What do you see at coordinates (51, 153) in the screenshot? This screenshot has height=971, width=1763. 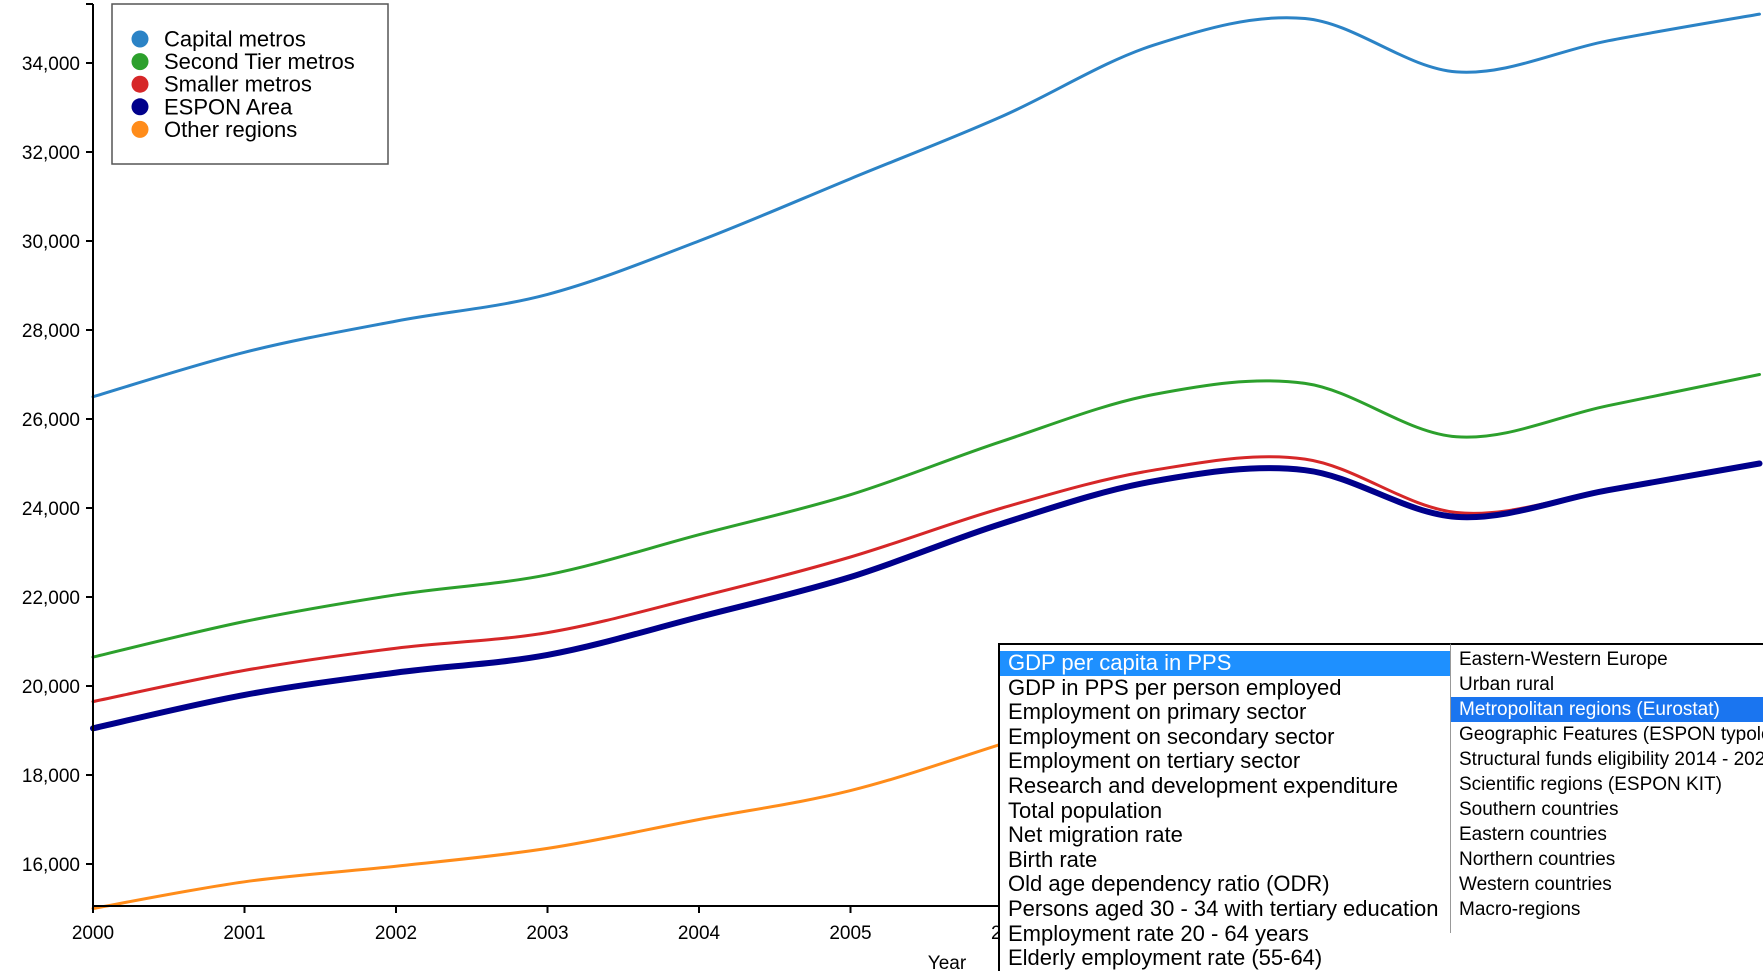 I see `y-tick-label: 32,000` at bounding box center [51, 153].